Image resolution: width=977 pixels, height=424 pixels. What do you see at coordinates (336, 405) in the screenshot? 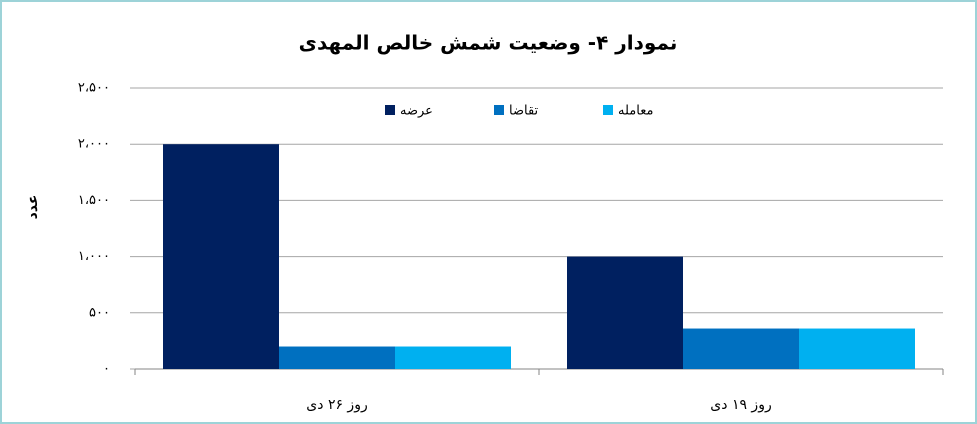
I see `x-tick-label: روز ۲۶ دی` at bounding box center [336, 405].